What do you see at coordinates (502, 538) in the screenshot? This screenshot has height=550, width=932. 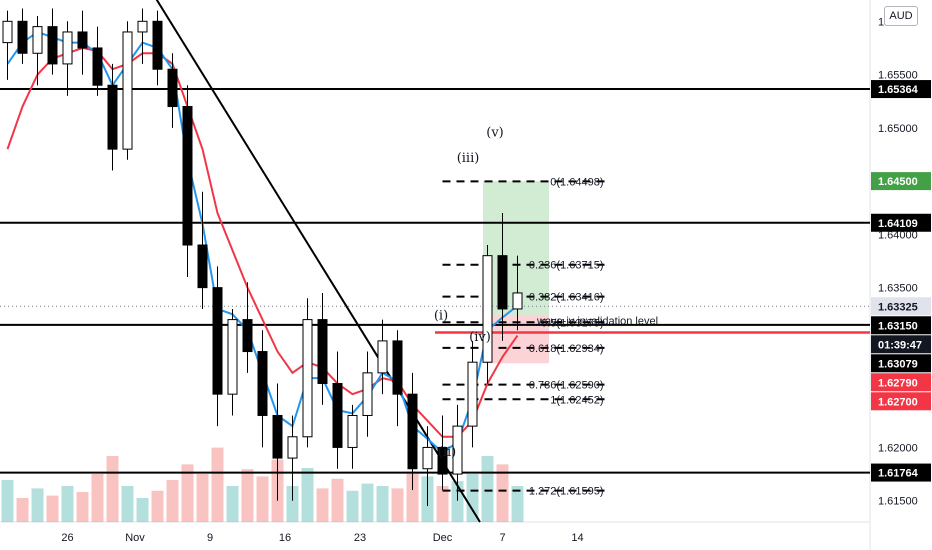 I see `time-tick-label: 7` at bounding box center [502, 538].